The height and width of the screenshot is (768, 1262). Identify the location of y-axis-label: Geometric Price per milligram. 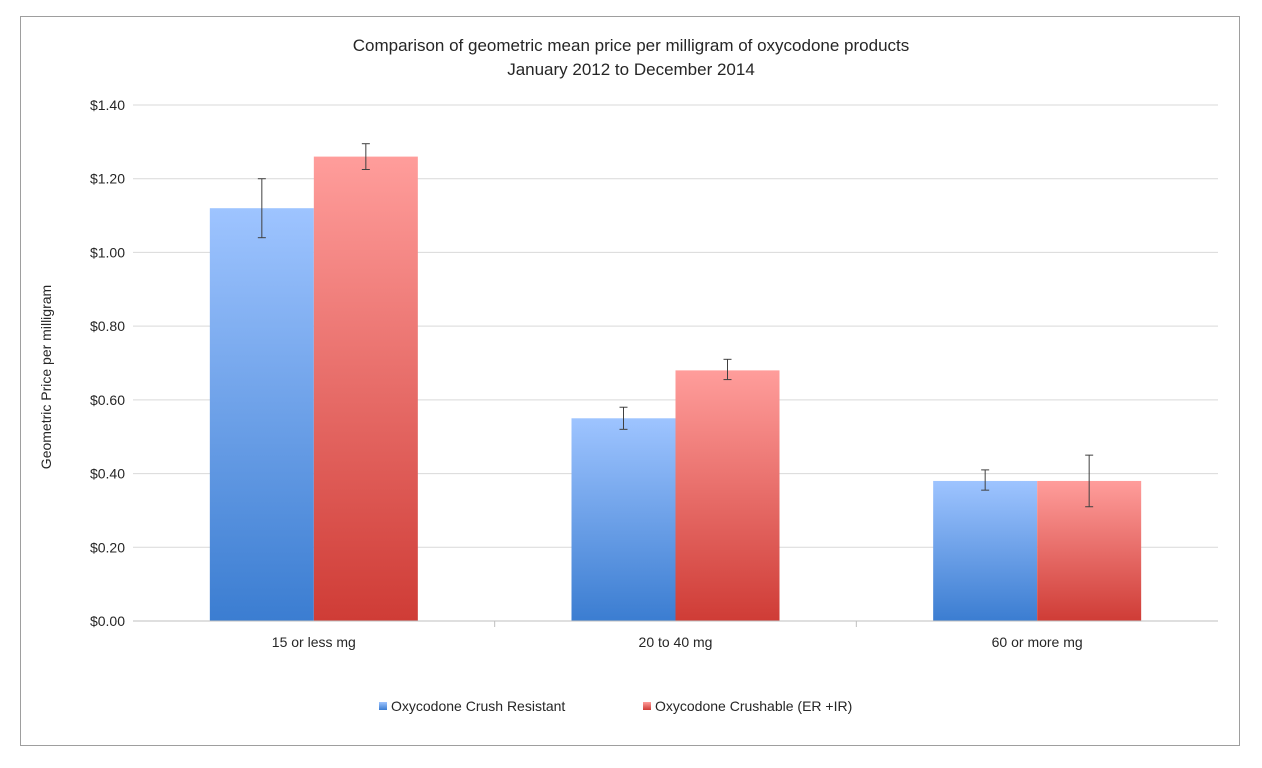
(46, 377).